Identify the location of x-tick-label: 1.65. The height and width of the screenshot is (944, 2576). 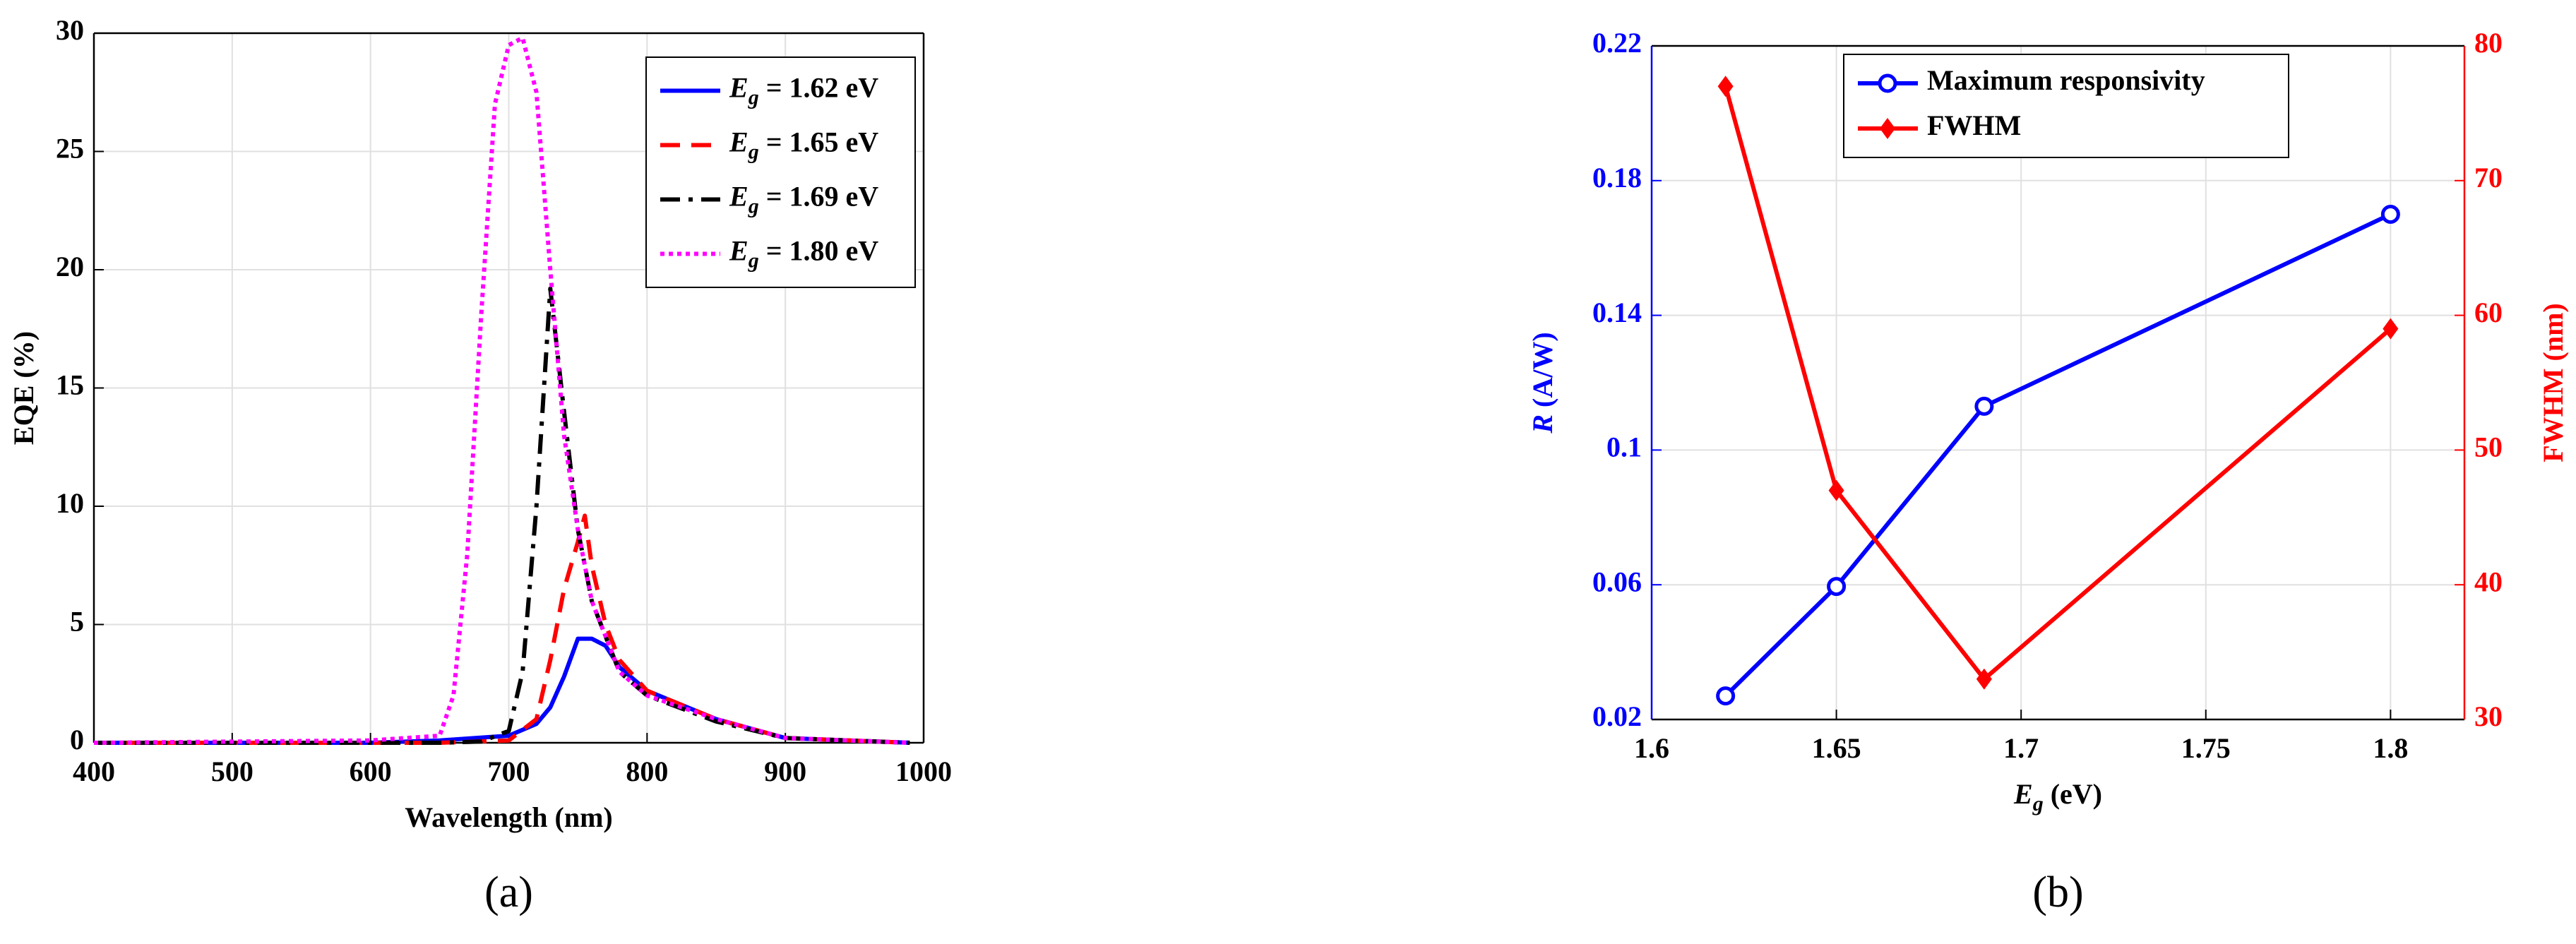
(1836, 748).